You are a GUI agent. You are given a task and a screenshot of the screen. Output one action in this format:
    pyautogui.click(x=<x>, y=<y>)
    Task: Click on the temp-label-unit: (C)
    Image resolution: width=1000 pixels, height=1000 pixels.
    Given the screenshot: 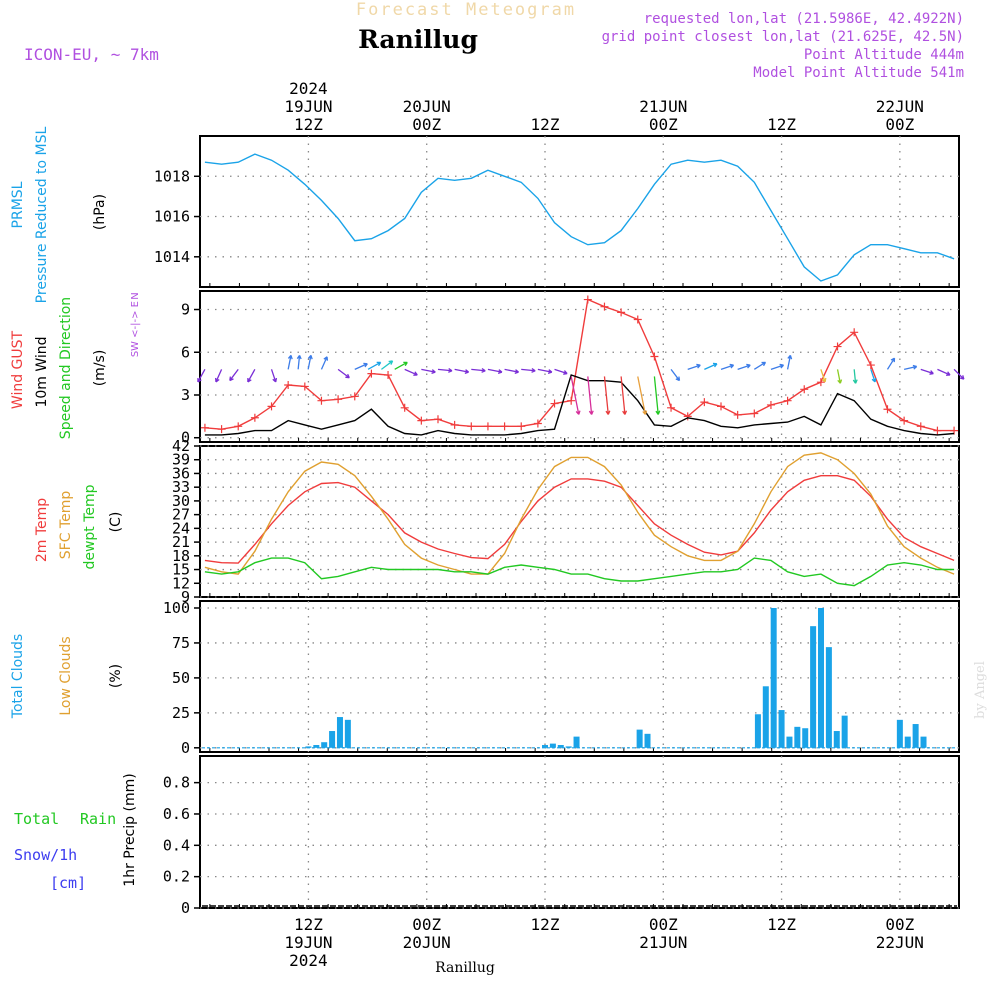 What is the action you would take?
    pyautogui.click(x=116, y=522)
    